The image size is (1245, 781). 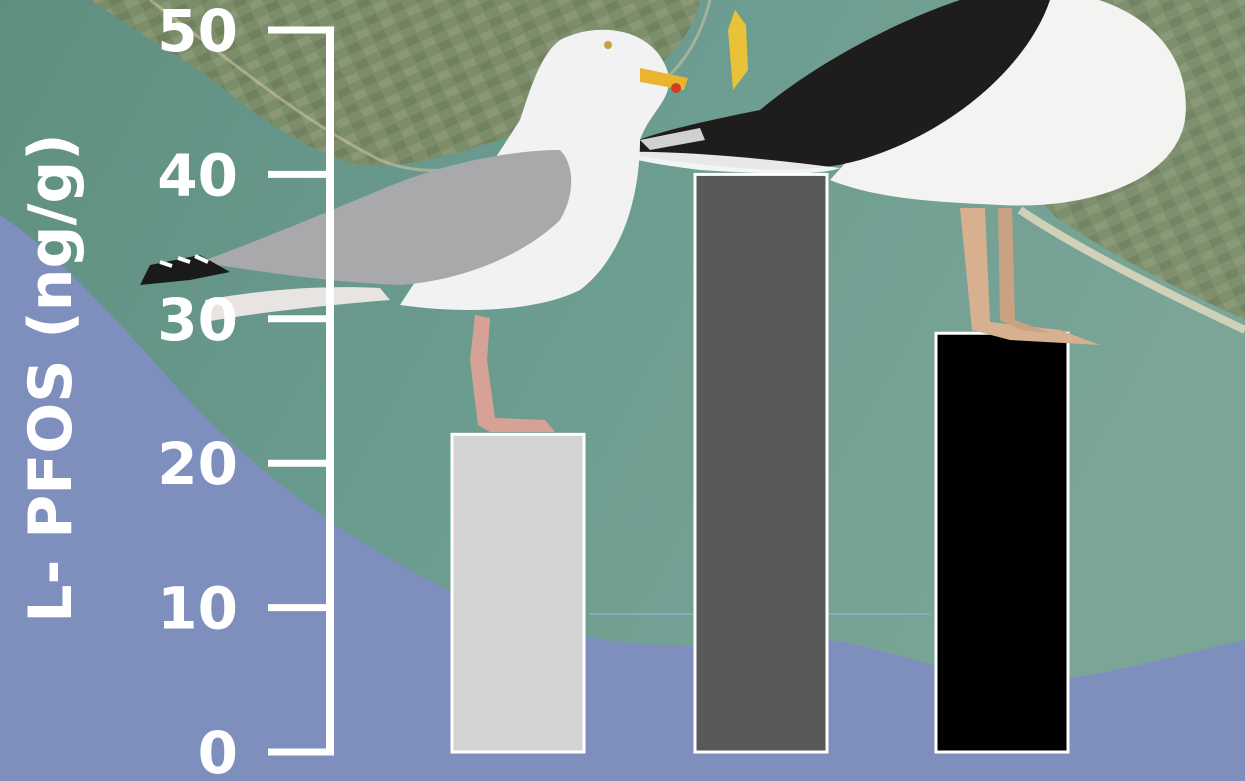 What do you see at coordinates (218, 750) in the screenshot?
I see `y-tick-label: 0` at bounding box center [218, 750].